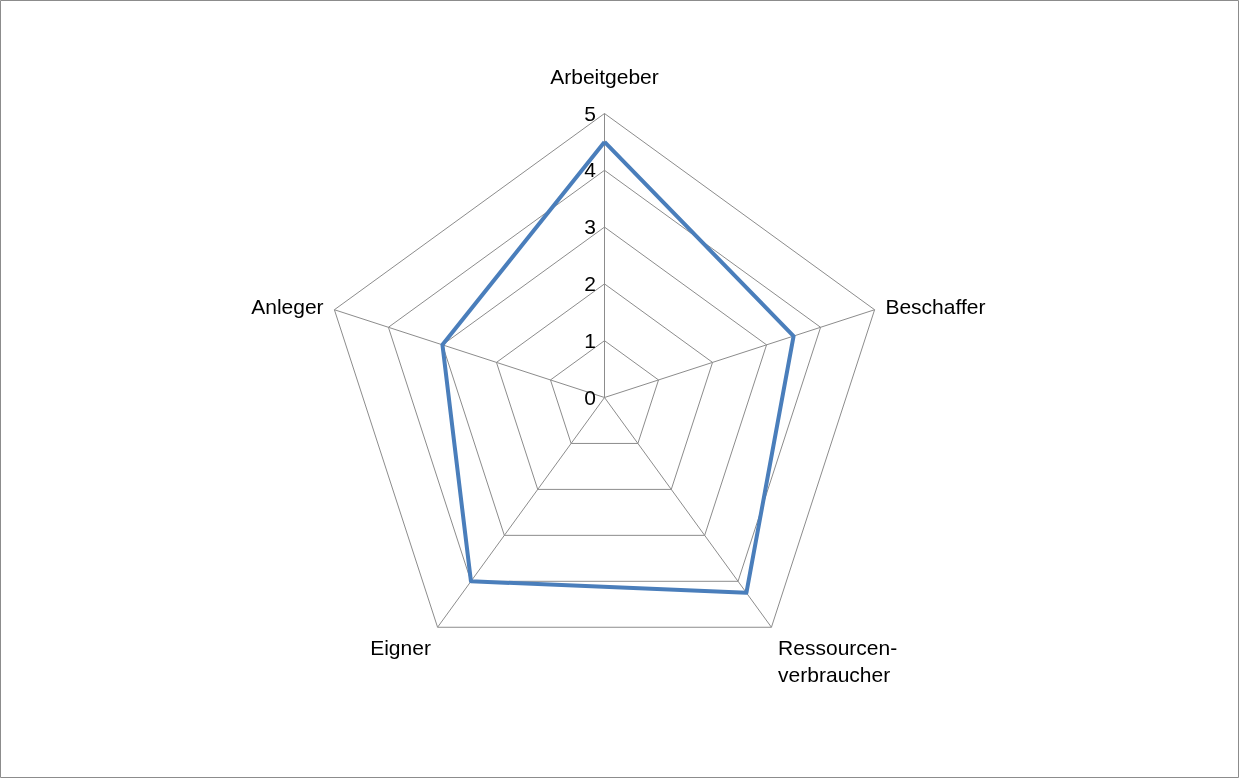  Describe the element at coordinates (400, 648) in the screenshot. I see `spoke-label: Eigner` at that location.